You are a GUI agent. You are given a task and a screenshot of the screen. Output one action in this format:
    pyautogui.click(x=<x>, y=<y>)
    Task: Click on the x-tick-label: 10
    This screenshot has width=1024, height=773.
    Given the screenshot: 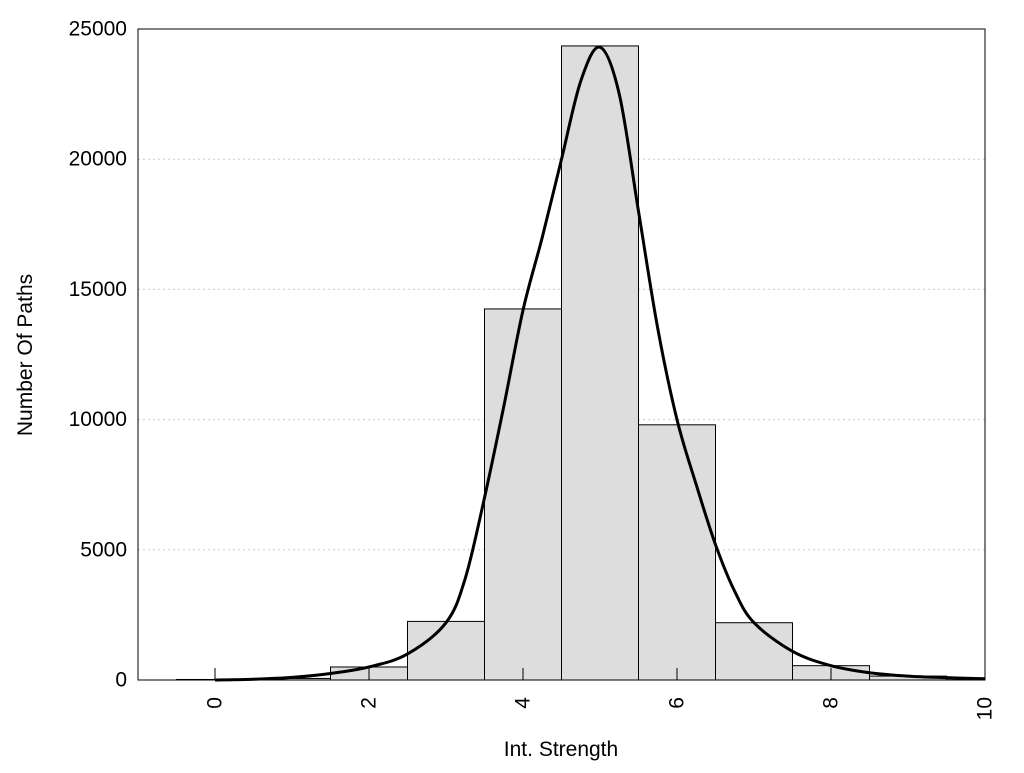 What is the action you would take?
    pyautogui.click(x=985, y=708)
    